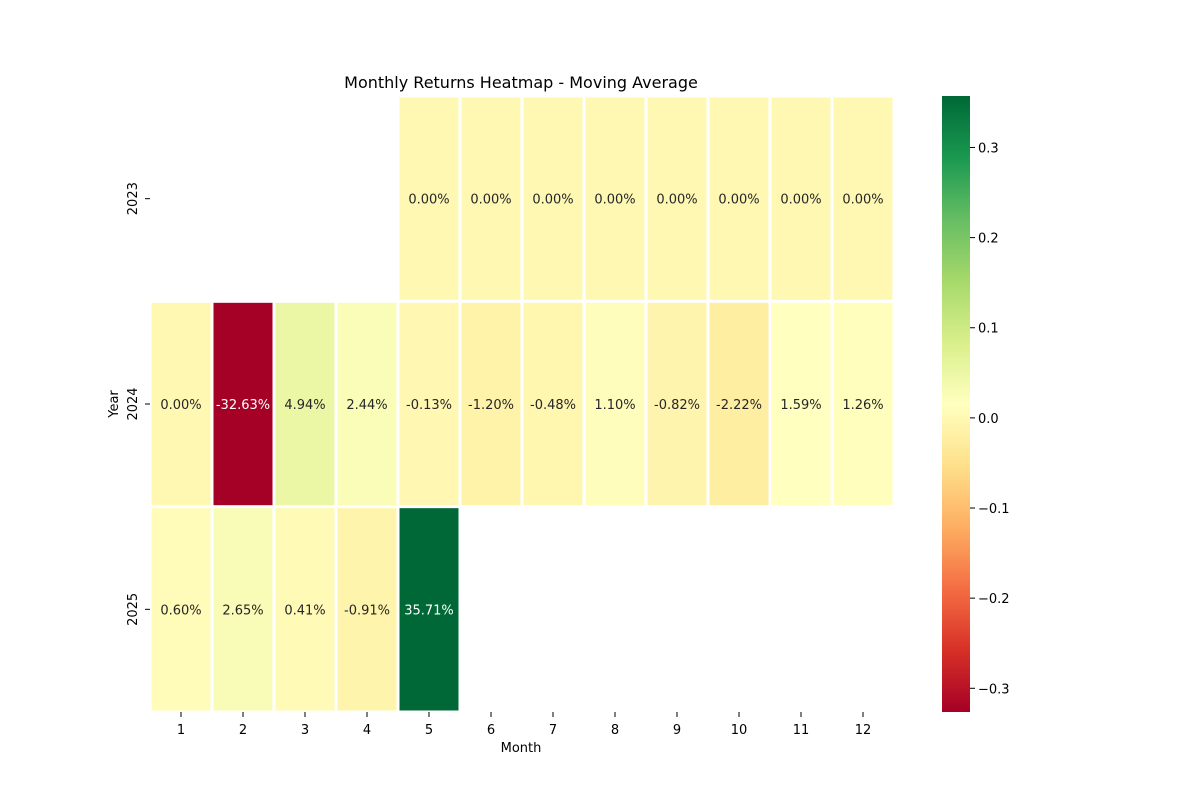  What do you see at coordinates (801, 730) in the screenshot?
I see `x-tick-label: 11` at bounding box center [801, 730].